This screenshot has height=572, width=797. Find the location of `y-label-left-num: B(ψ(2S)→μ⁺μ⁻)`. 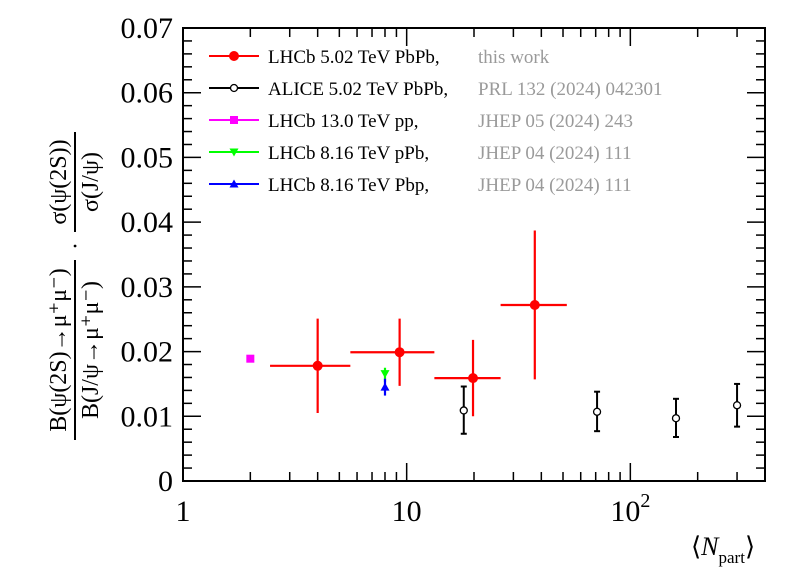

y-label-left-num: B(ψ(2S)→μ⁺μ⁻) is located at coordinates (59, 349).